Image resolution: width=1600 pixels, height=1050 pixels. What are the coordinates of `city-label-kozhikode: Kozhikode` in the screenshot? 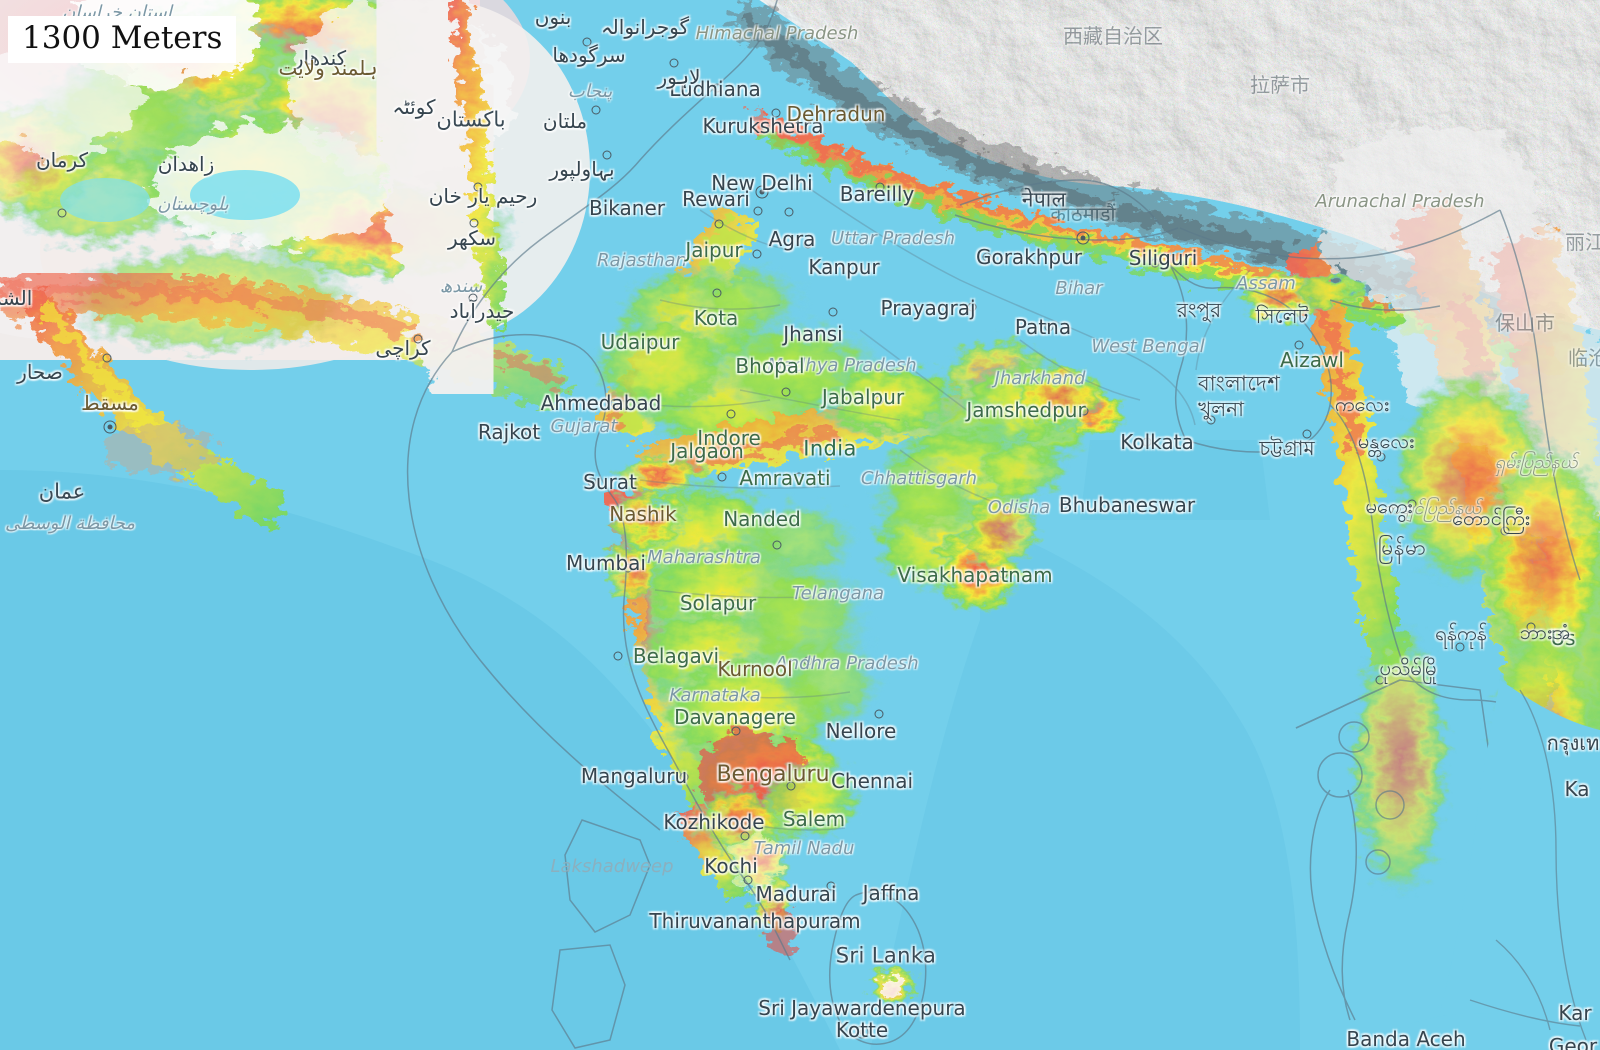 It's located at (714, 822).